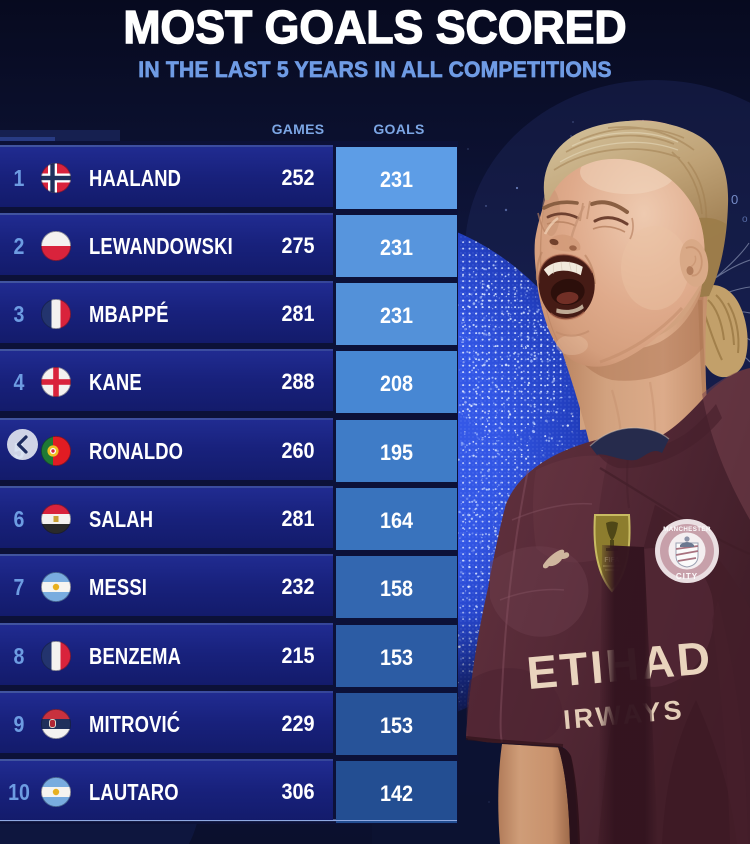 This screenshot has width=750, height=844. What do you see at coordinates (734, 199) in the screenshot?
I see `svg-text: 0` at bounding box center [734, 199].